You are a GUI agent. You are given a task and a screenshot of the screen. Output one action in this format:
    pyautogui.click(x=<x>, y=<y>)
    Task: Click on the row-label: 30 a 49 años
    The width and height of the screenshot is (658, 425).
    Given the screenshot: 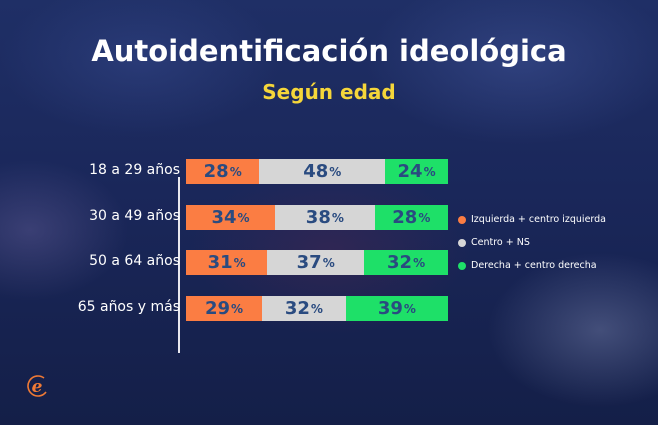 What is the action you would take?
    pyautogui.click(x=134, y=216)
    